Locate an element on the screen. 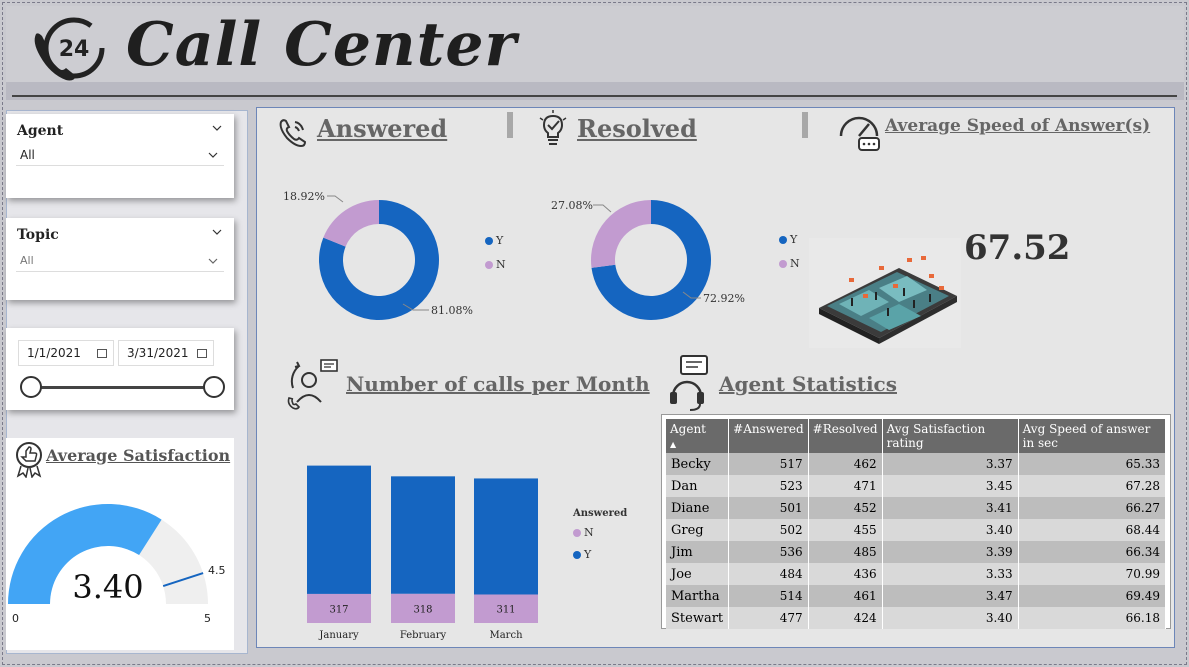 The image size is (1189, 667). gauge-target-label: 4.5 is located at coordinates (217, 570).